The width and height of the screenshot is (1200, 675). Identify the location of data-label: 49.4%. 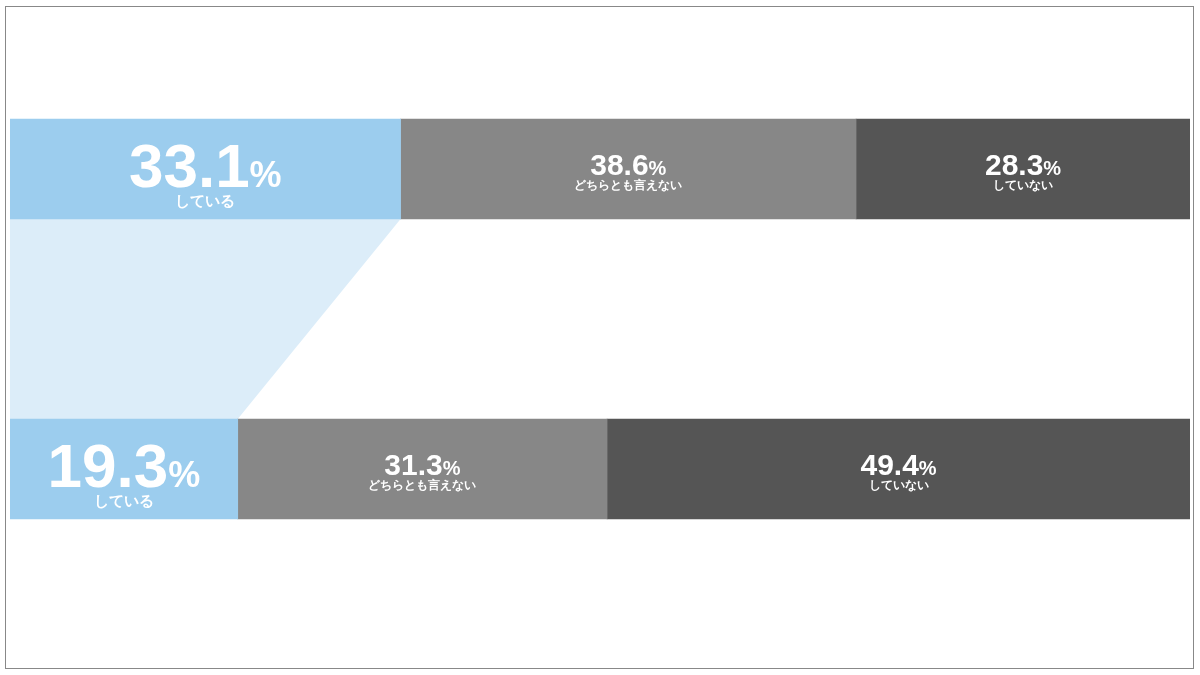
(898, 464).